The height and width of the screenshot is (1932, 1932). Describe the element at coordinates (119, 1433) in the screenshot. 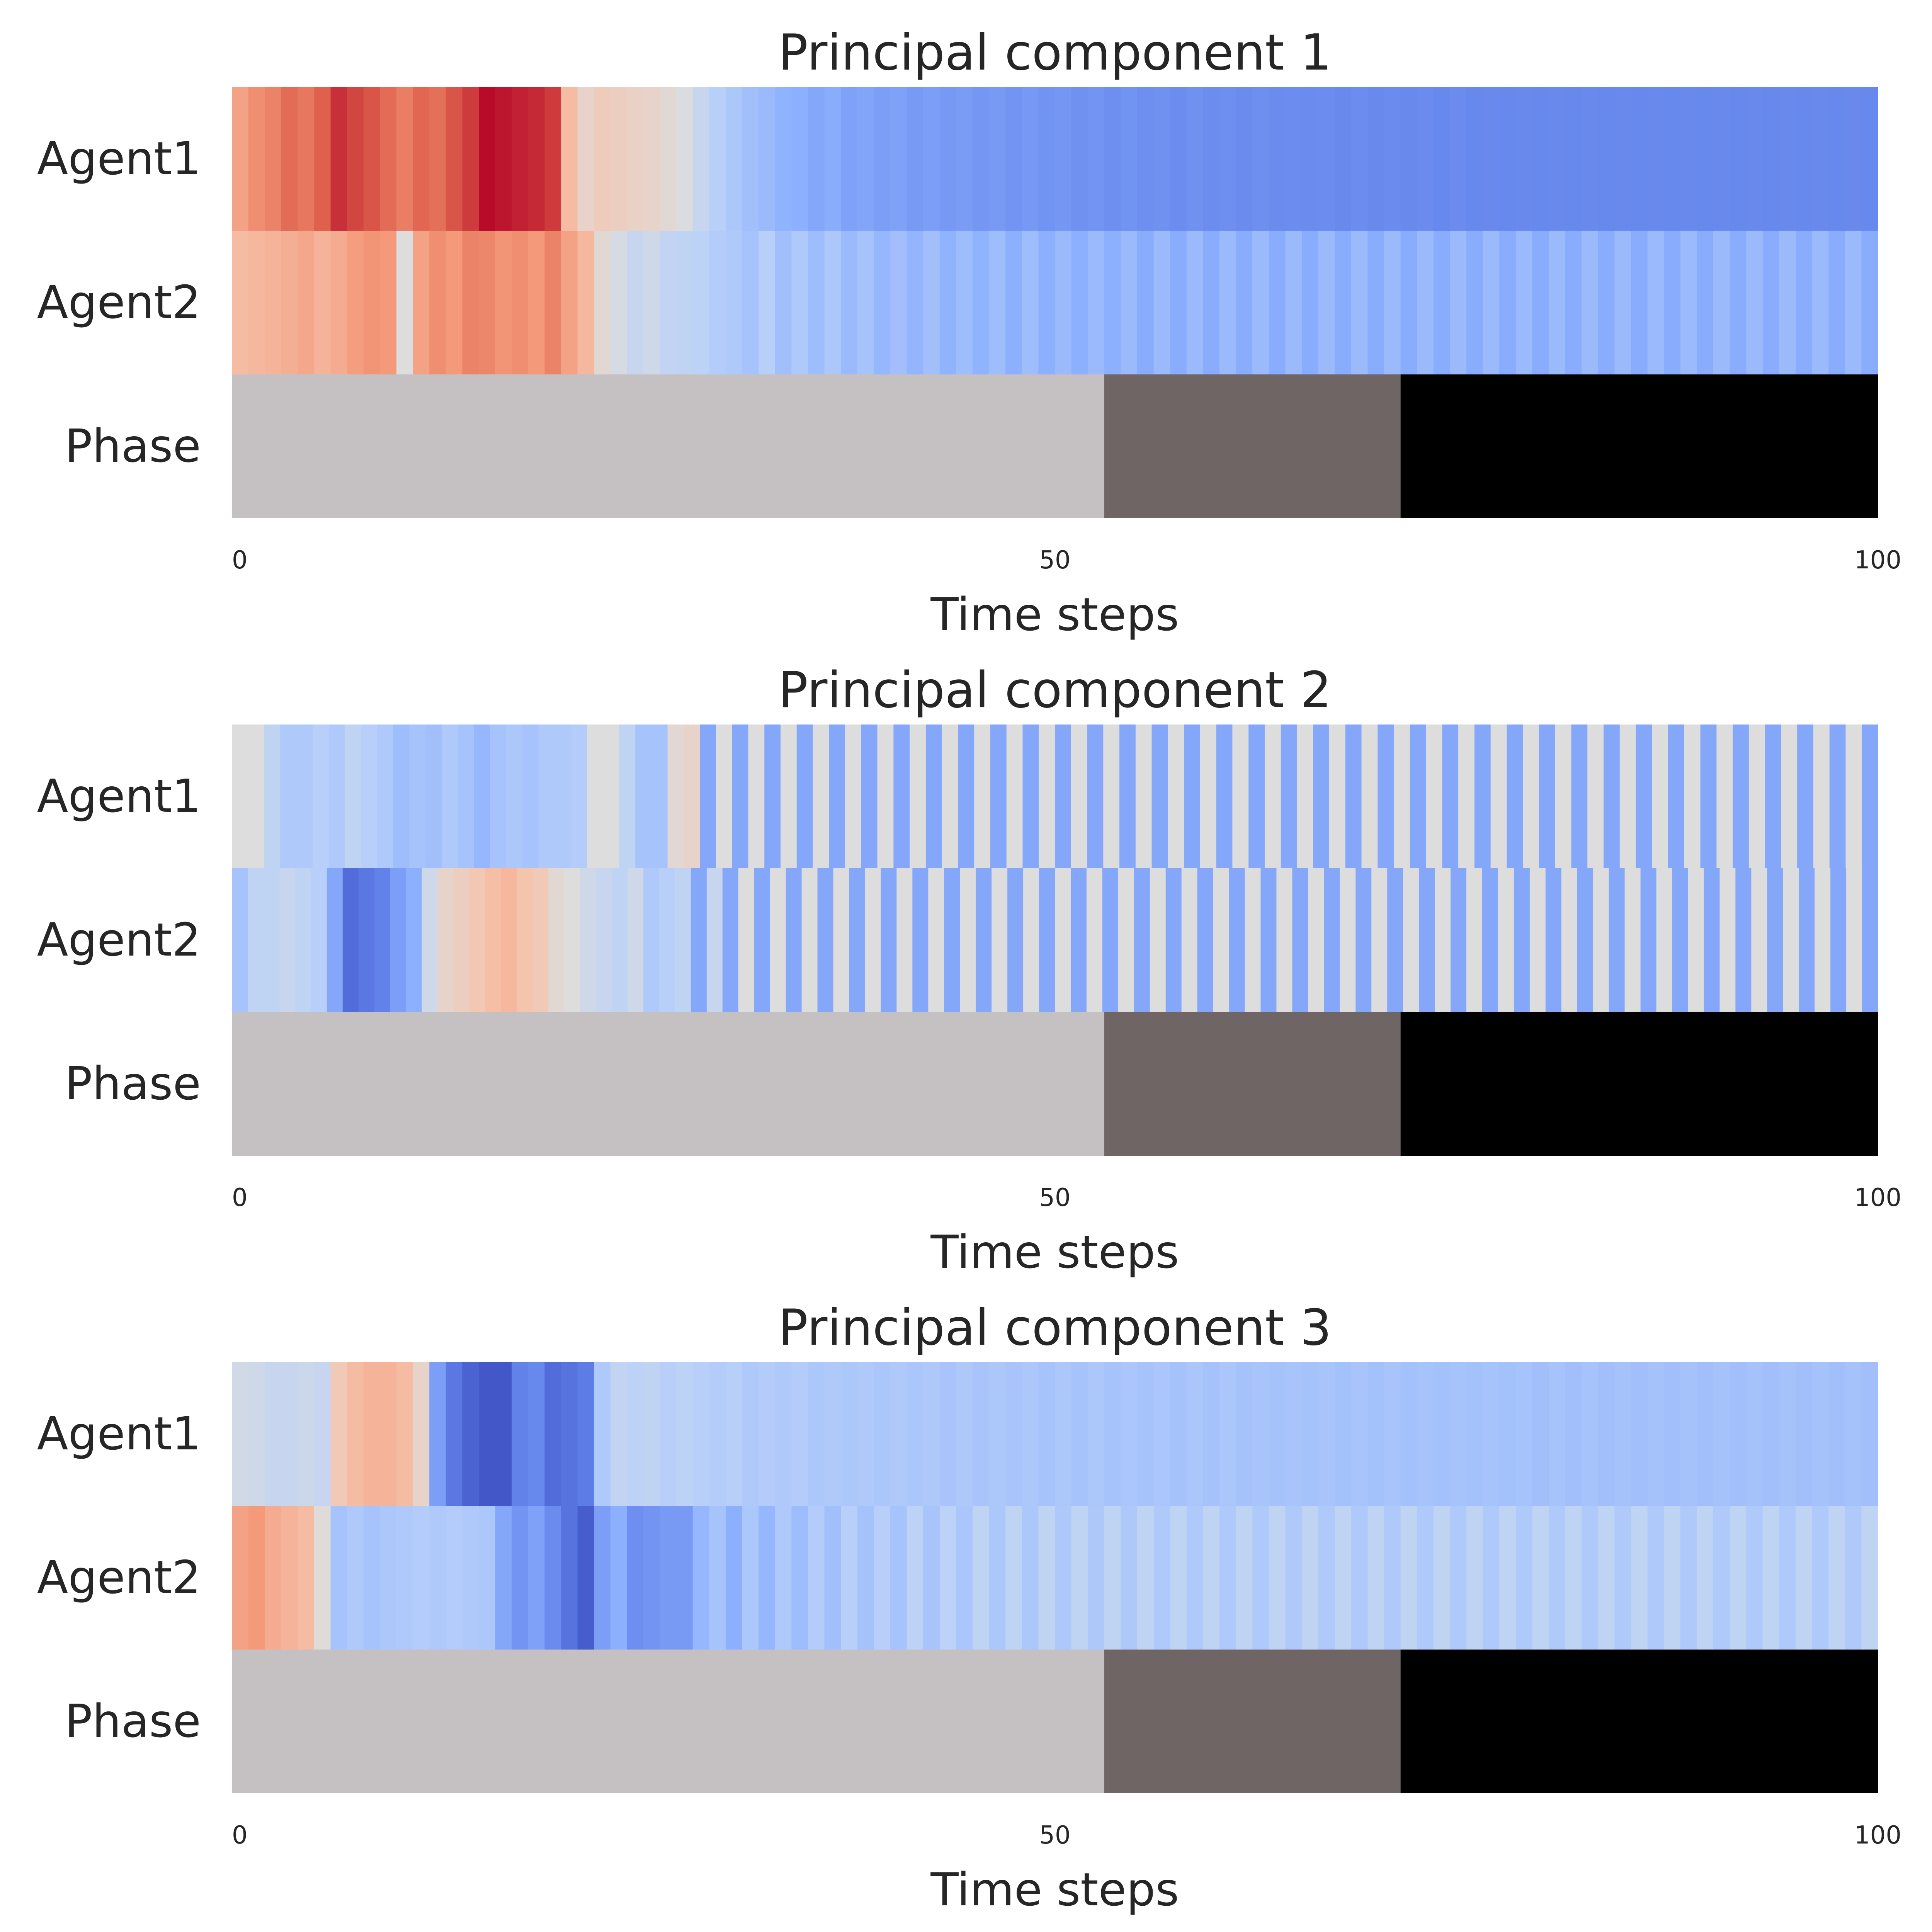

I see `row-label: Agent1` at that location.